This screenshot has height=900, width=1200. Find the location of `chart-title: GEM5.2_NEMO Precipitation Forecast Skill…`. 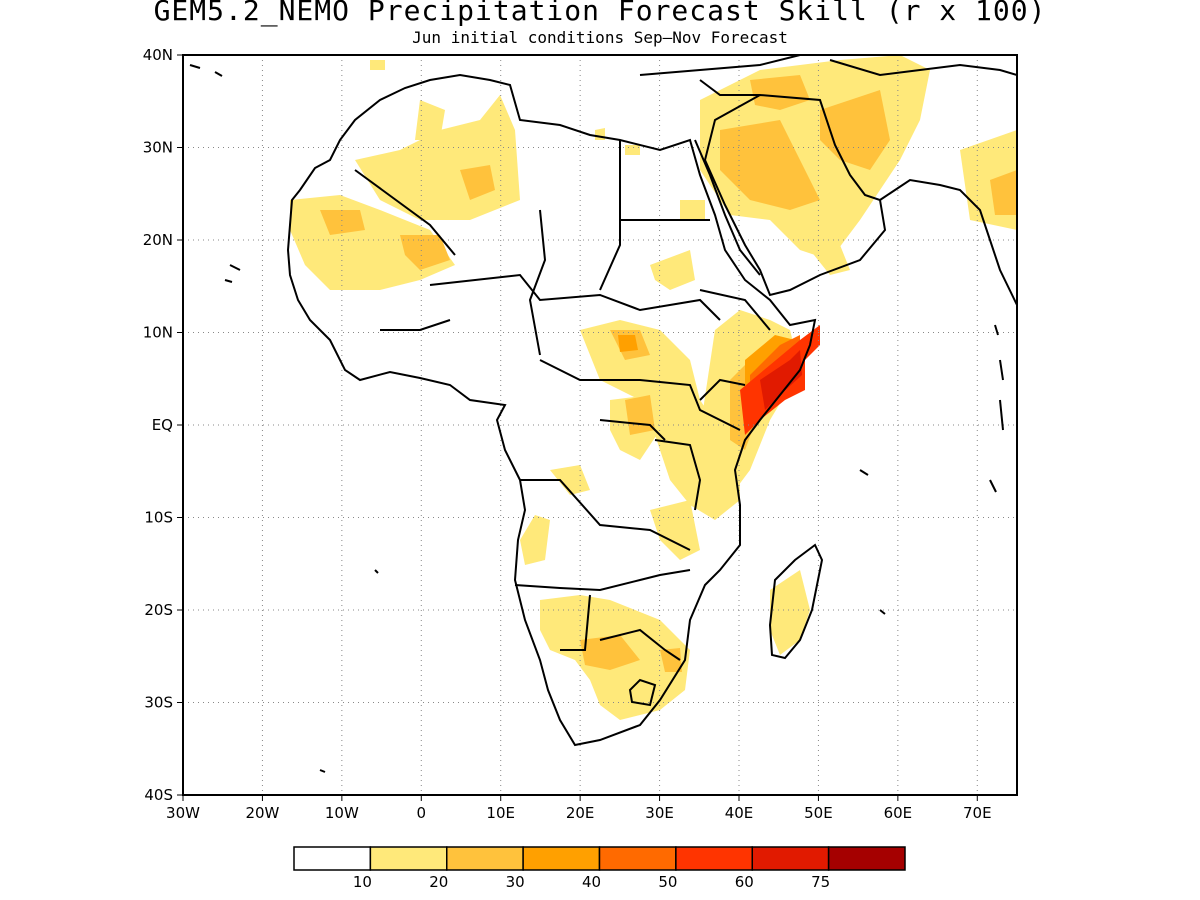

chart-title: GEM5.2_NEMO Precipitation Forecast Skill… is located at coordinates (600, 13).